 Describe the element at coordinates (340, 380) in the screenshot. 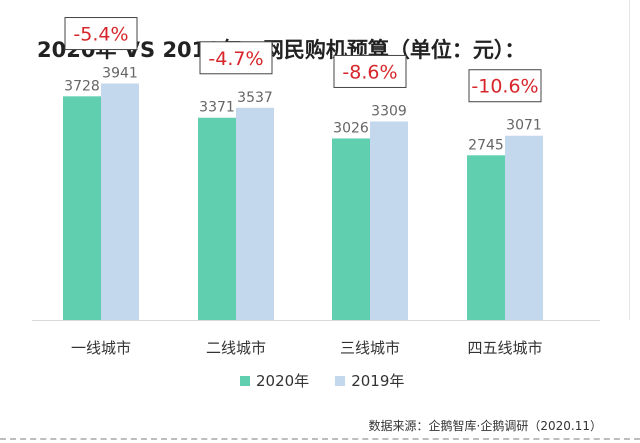

I see `legend-swatch-2019` at that location.